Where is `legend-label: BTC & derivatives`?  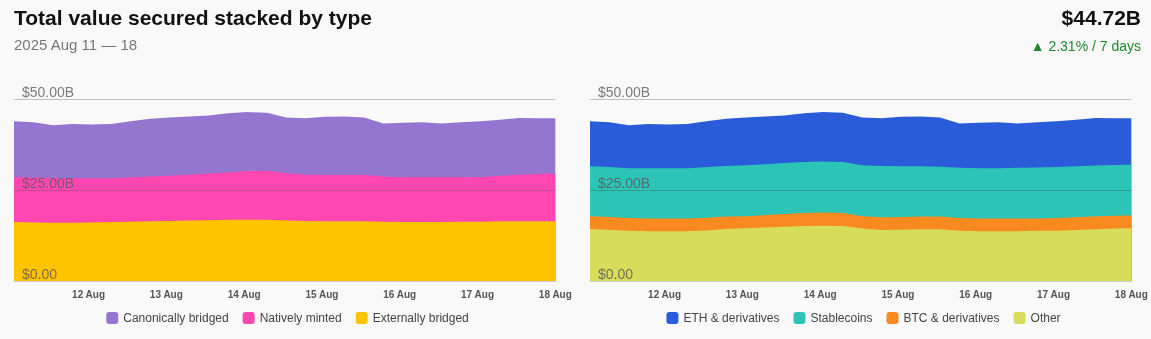
legend-label: BTC & derivatives is located at coordinates (951, 318).